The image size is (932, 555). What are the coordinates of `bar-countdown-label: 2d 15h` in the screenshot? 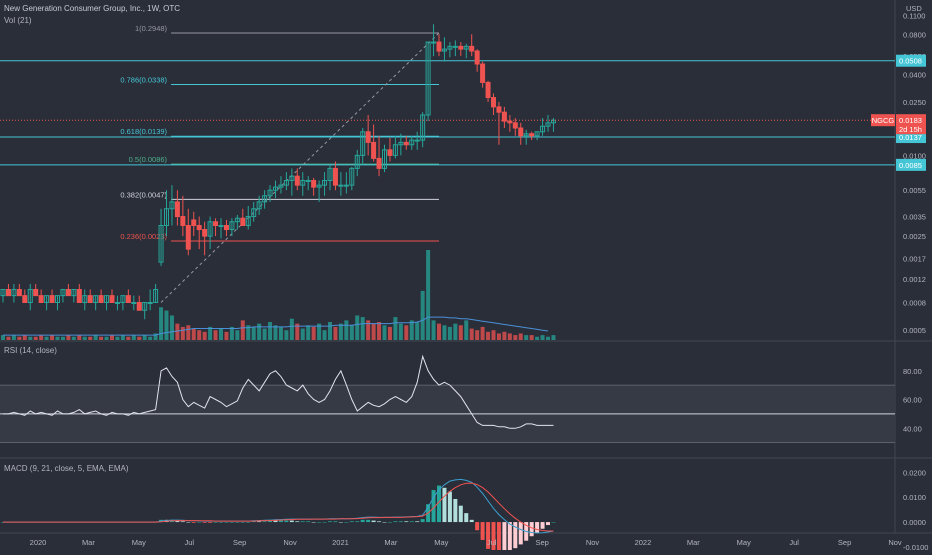 It's located at (910, 129).